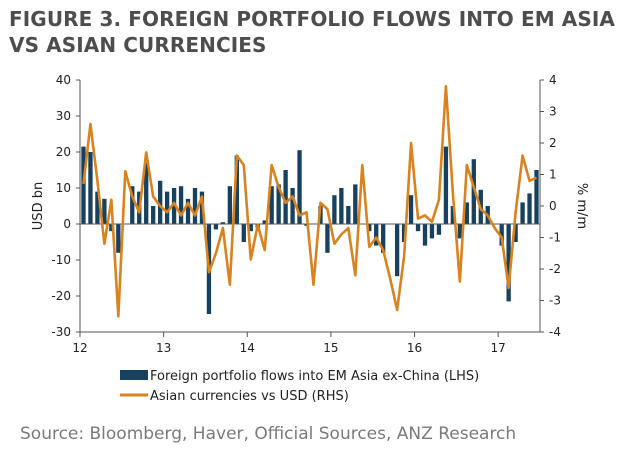  Describe the element at coordinates (61, 296) in the screenshot. I see `y-left-tick-label: -20` at that location.